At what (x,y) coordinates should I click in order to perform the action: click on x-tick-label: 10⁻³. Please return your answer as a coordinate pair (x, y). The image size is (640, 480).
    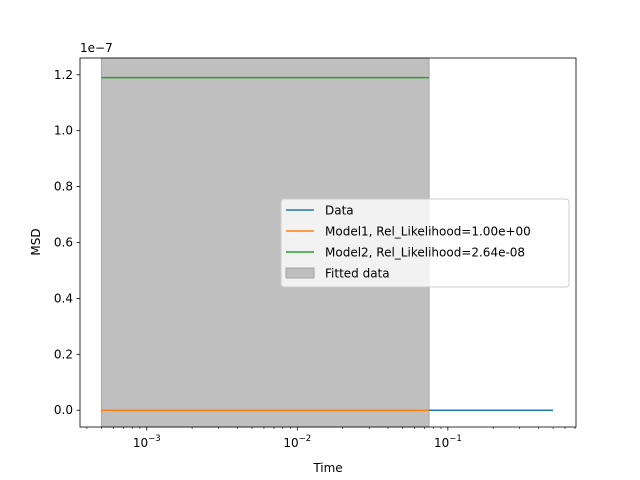
    Looking at the image, I should click on (147, 442).